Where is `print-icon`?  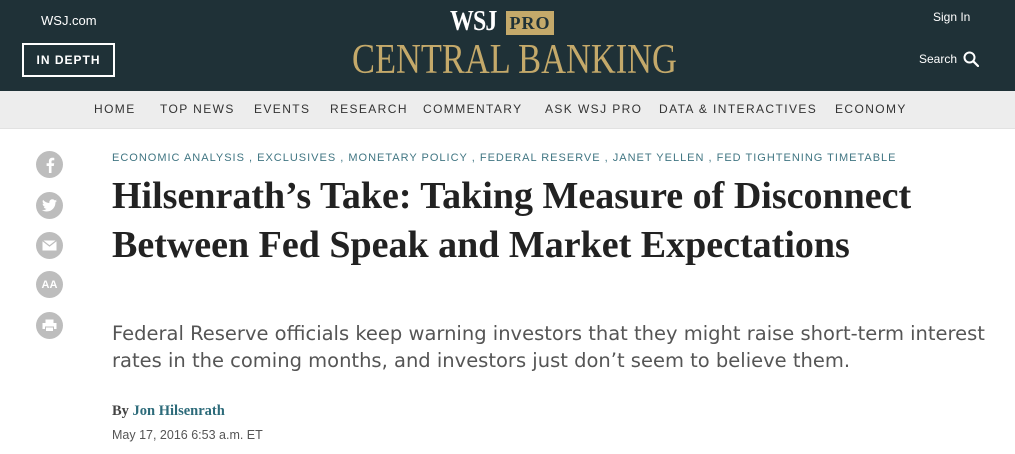 print-icon is located at coordinates (49, 325).